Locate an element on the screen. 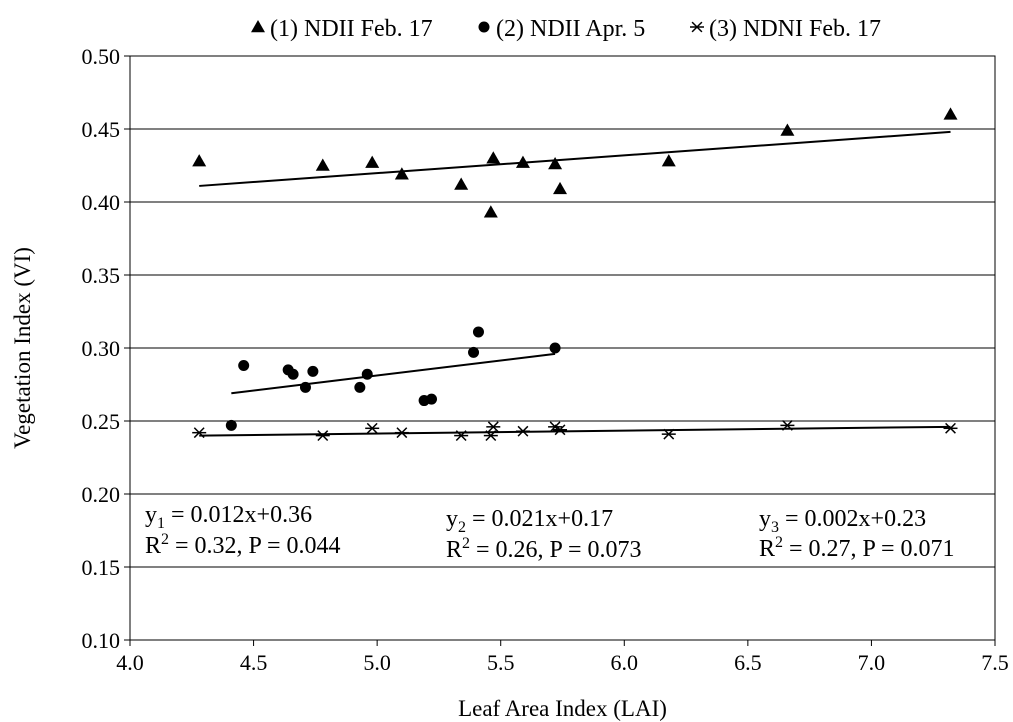 The width and height of the screenshot is (1013, 722). equation-line-3: y3 = 0.002x+0.23 is located at coordinates (842, 521).